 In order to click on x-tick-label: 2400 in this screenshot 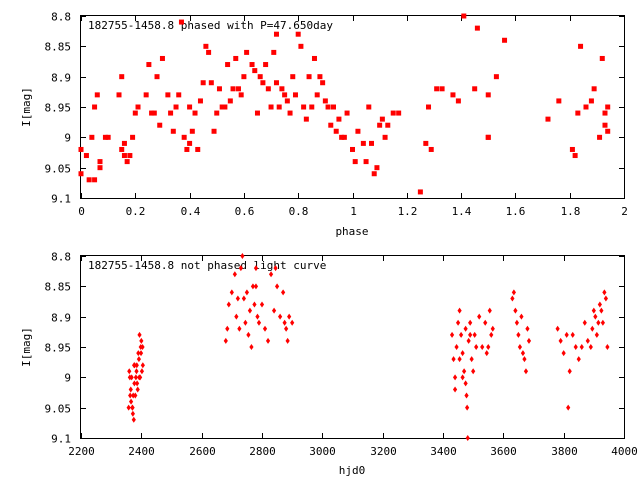, I will do `click(141, 451)`.